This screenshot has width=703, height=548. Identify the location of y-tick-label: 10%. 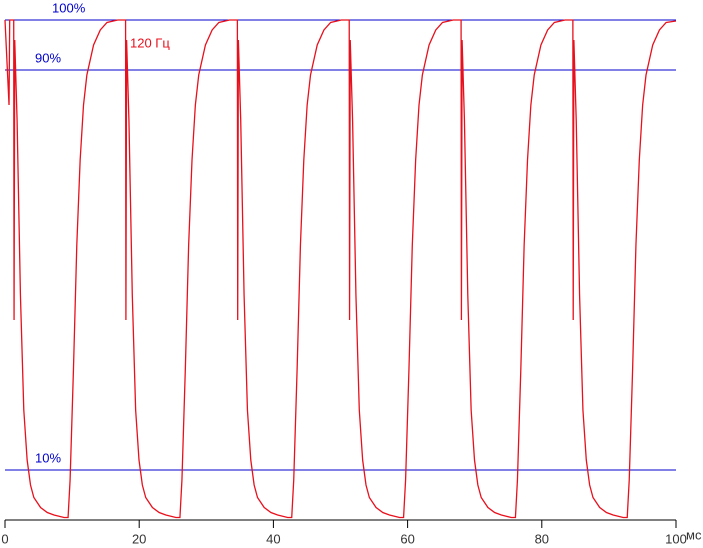
(48, 457).